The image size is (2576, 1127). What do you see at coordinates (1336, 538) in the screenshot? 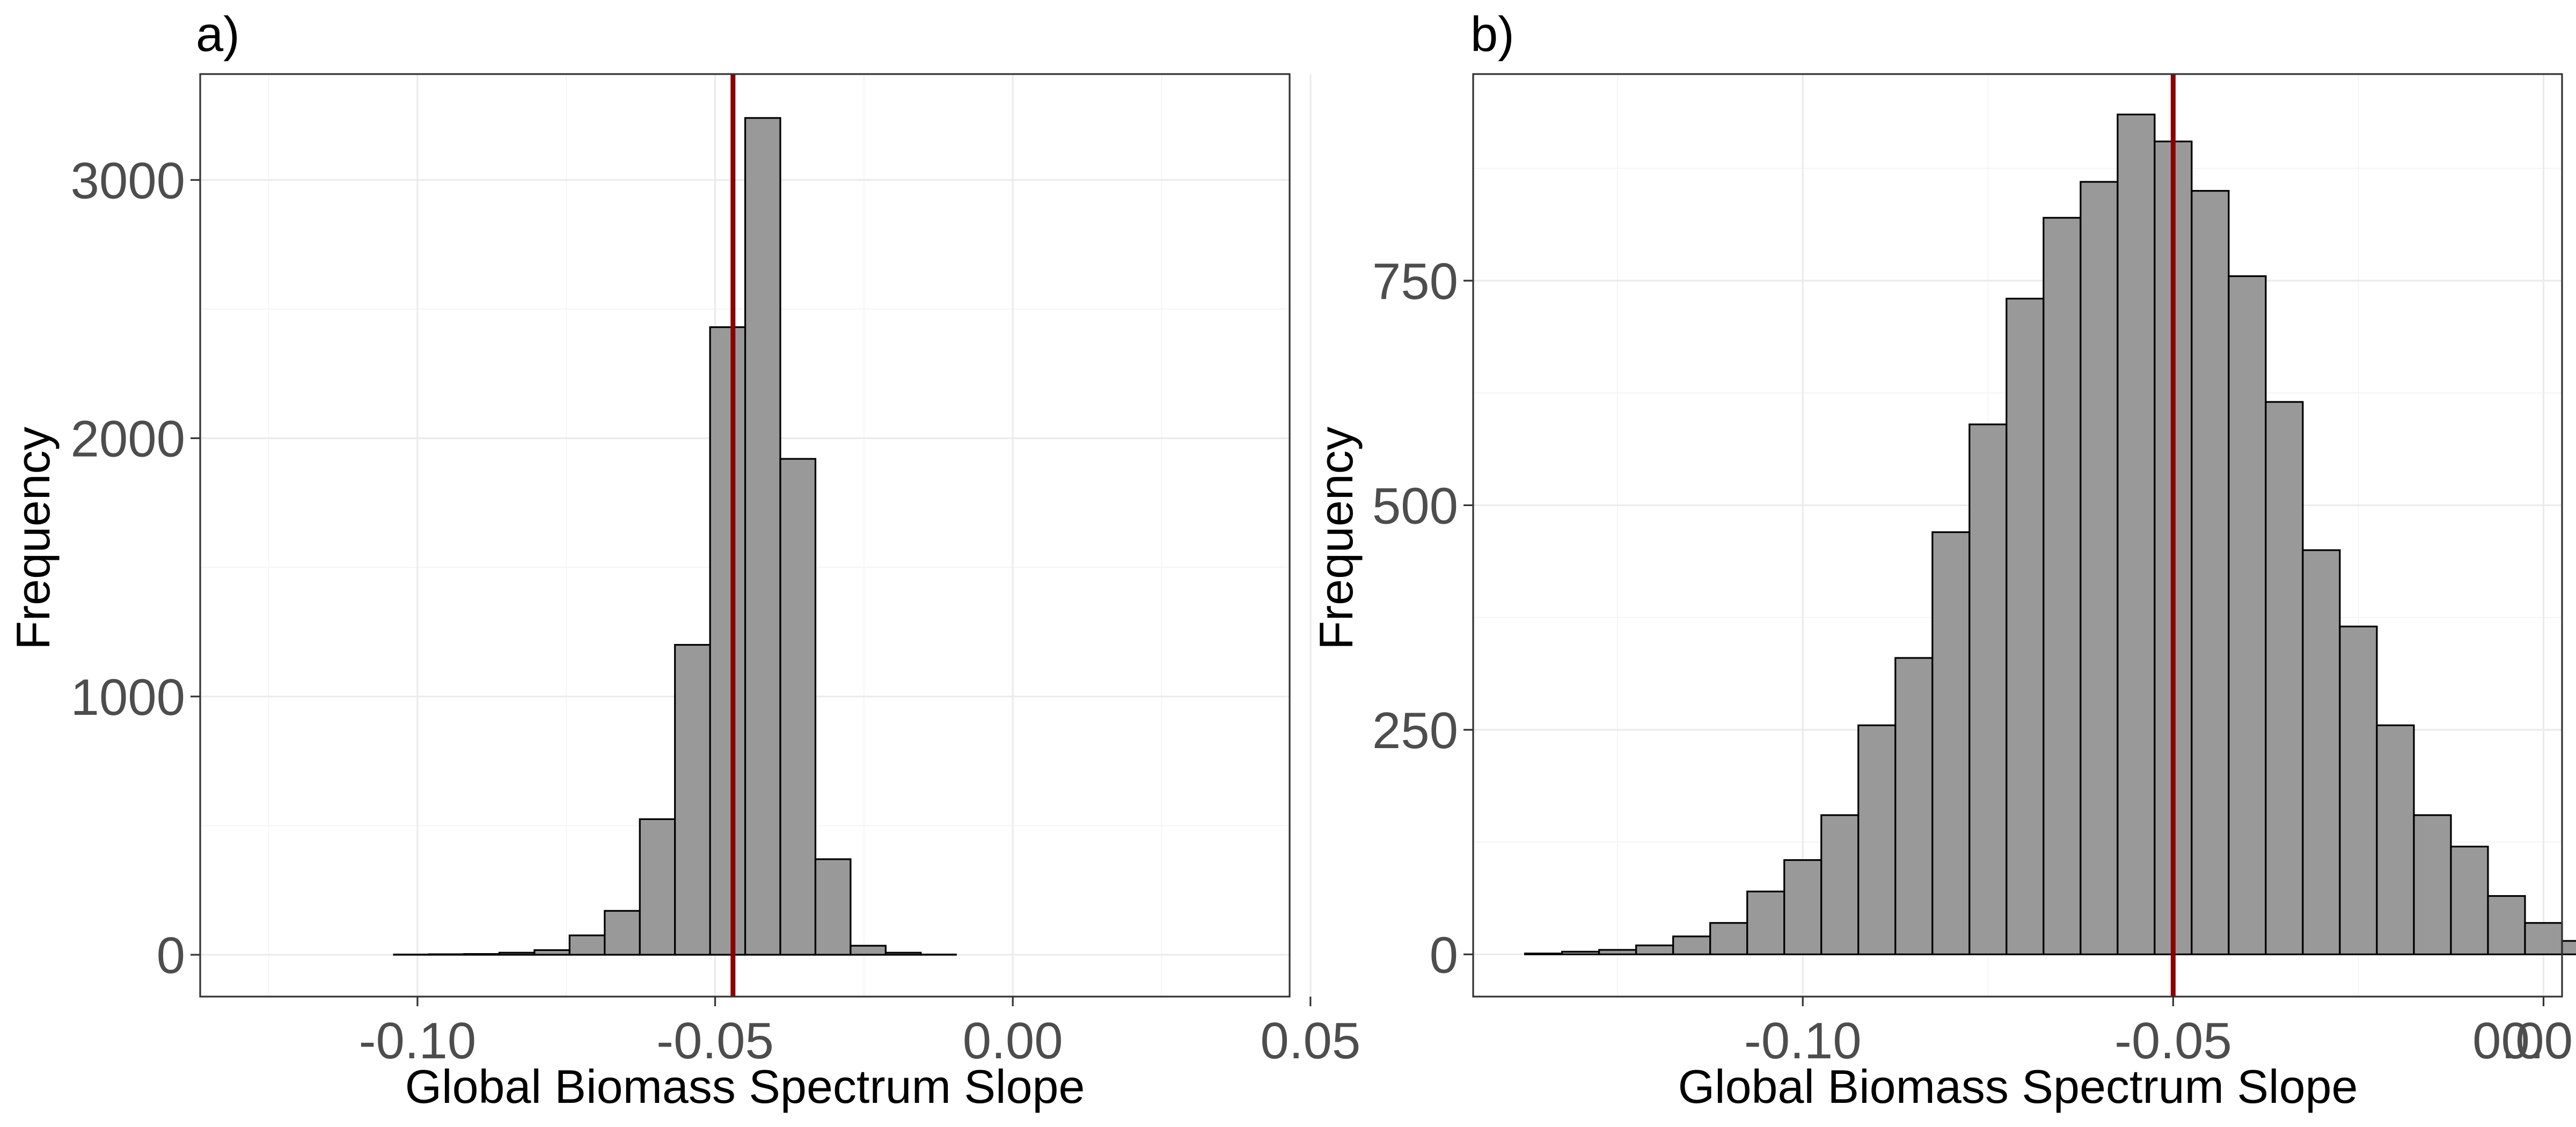
I see `panel-b-y-axis-title: Frequency` at bounding box center [1336, 538].